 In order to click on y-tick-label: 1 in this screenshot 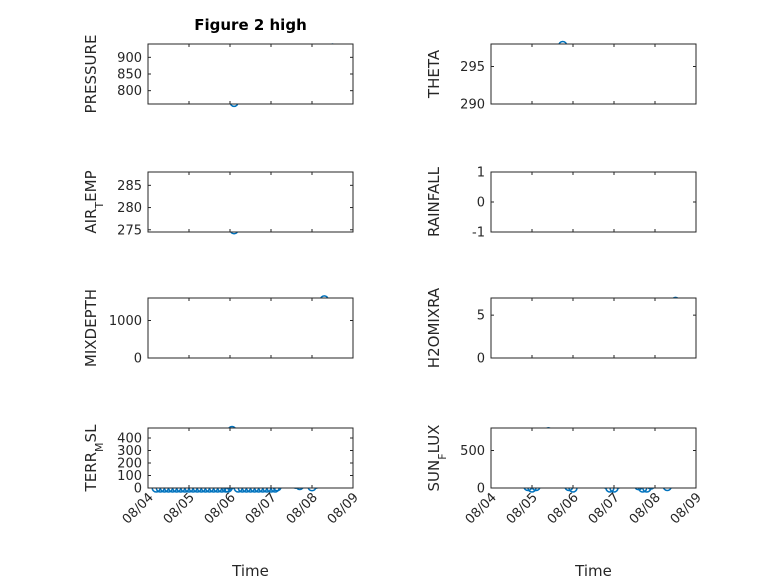, I will do `click(481, 173)`.